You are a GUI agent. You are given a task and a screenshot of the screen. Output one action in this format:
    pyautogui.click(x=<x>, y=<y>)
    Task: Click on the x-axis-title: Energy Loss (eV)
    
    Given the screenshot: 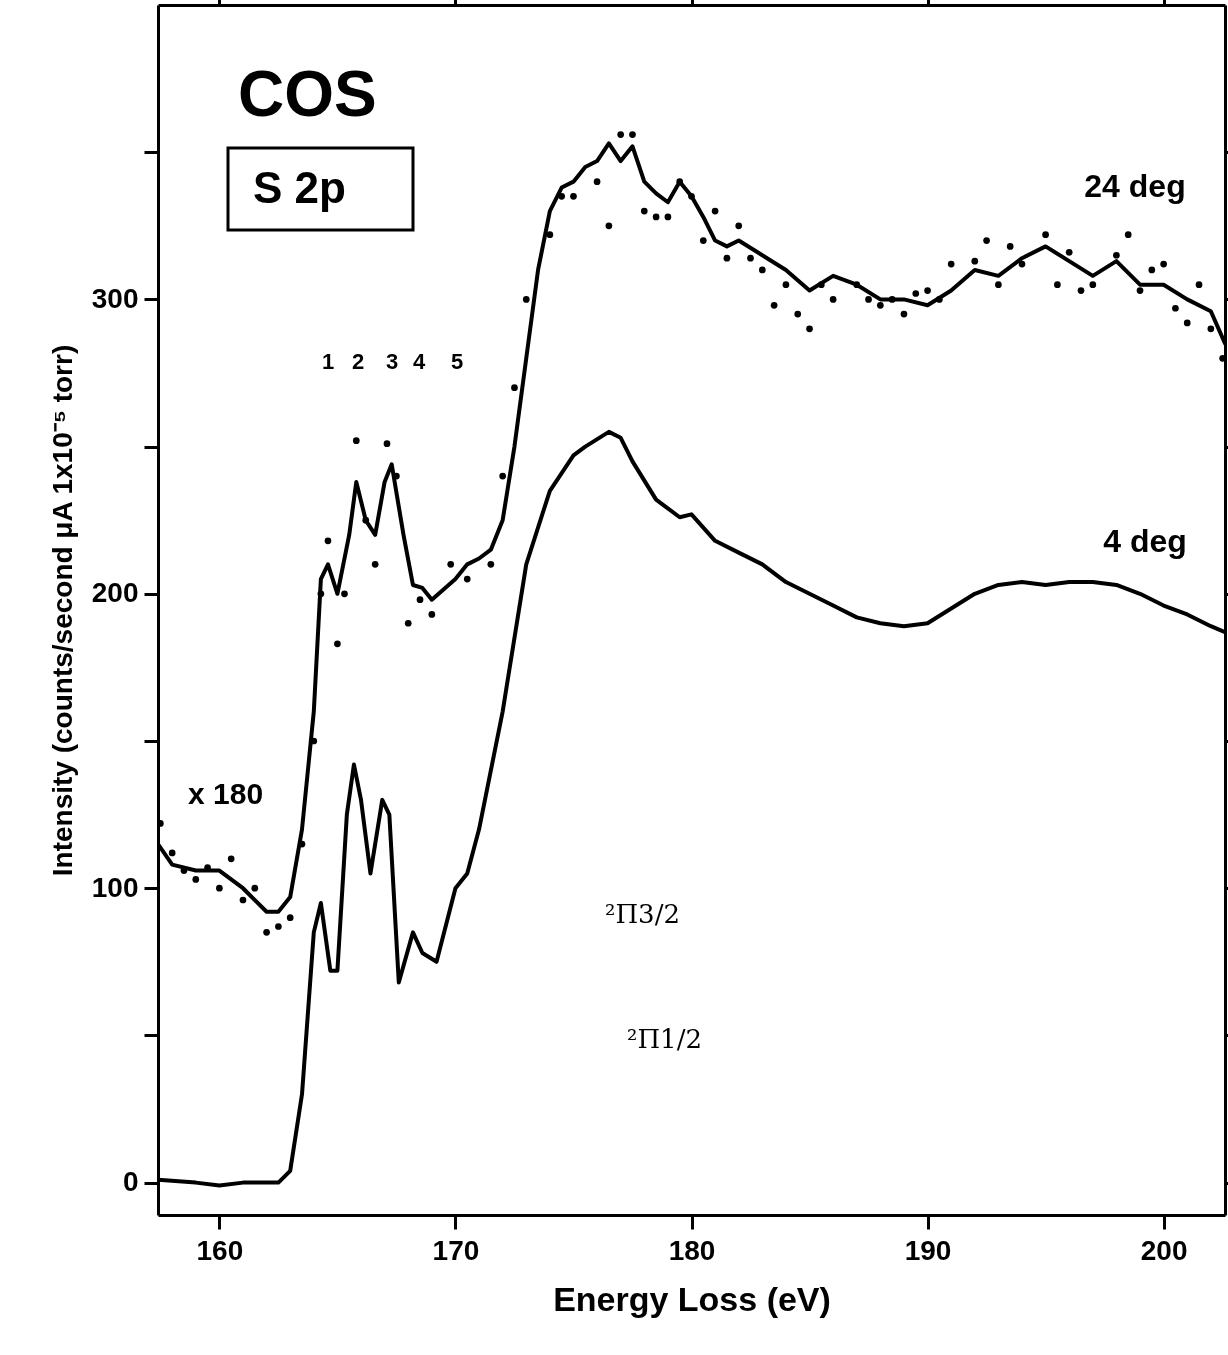 What is the action you would take?
    pyautogui.click(x=692, y=1298)
    